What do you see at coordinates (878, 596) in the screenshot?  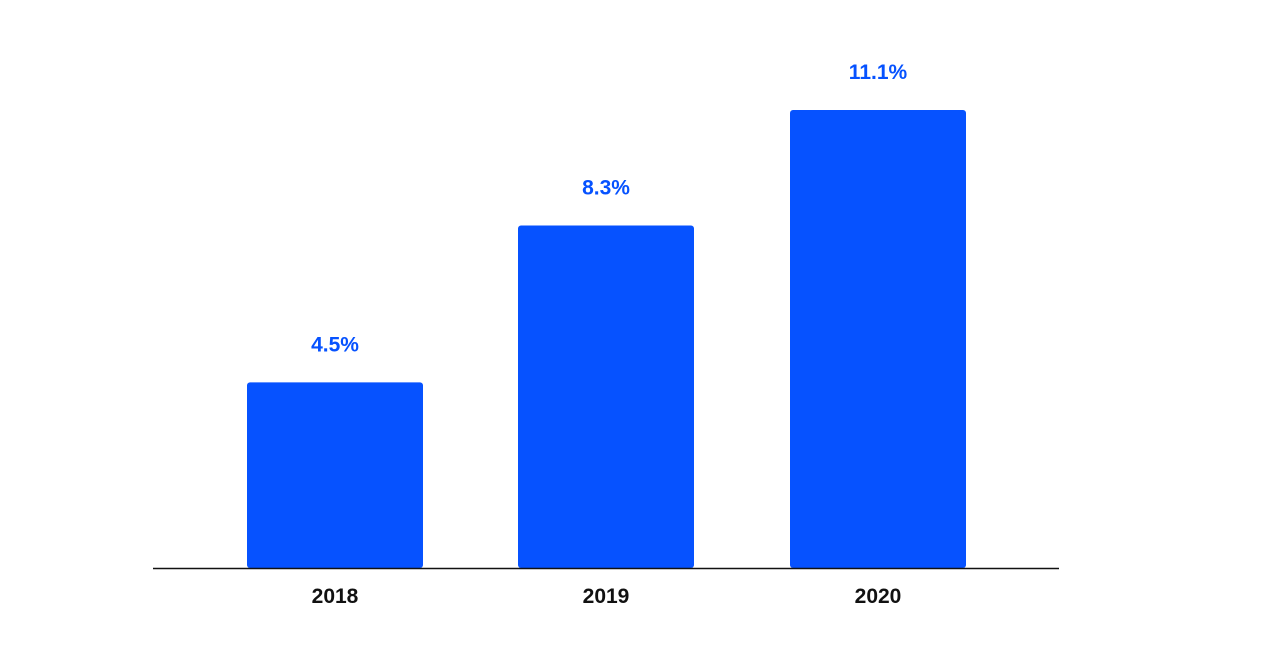 I see `x-tick-label-2020: 2020` at bounding box center [878, 596].